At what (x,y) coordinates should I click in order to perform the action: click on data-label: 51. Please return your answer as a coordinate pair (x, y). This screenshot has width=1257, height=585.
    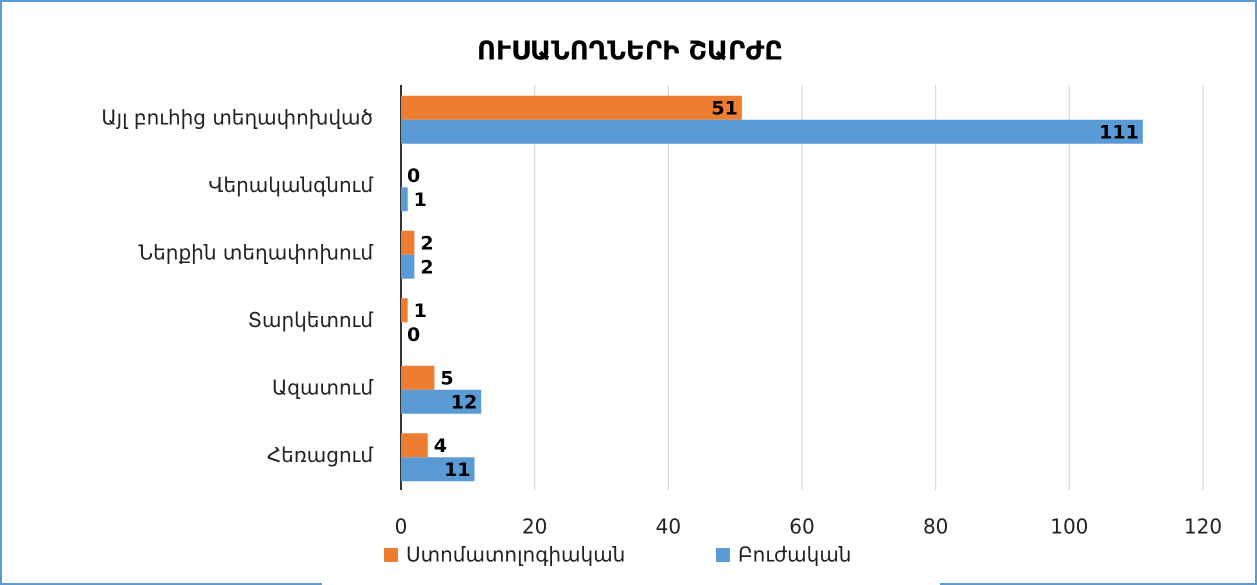
    Looking at the image, I should click on (724, 108).